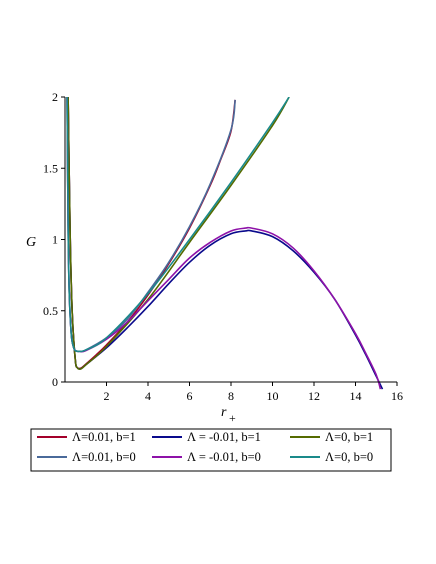 This screenshot has height=564, width=436. What do you see at coordinates (107, 396) in the screenshot?
I see `x-tick-label: 2` at bounding box center [107, 396].